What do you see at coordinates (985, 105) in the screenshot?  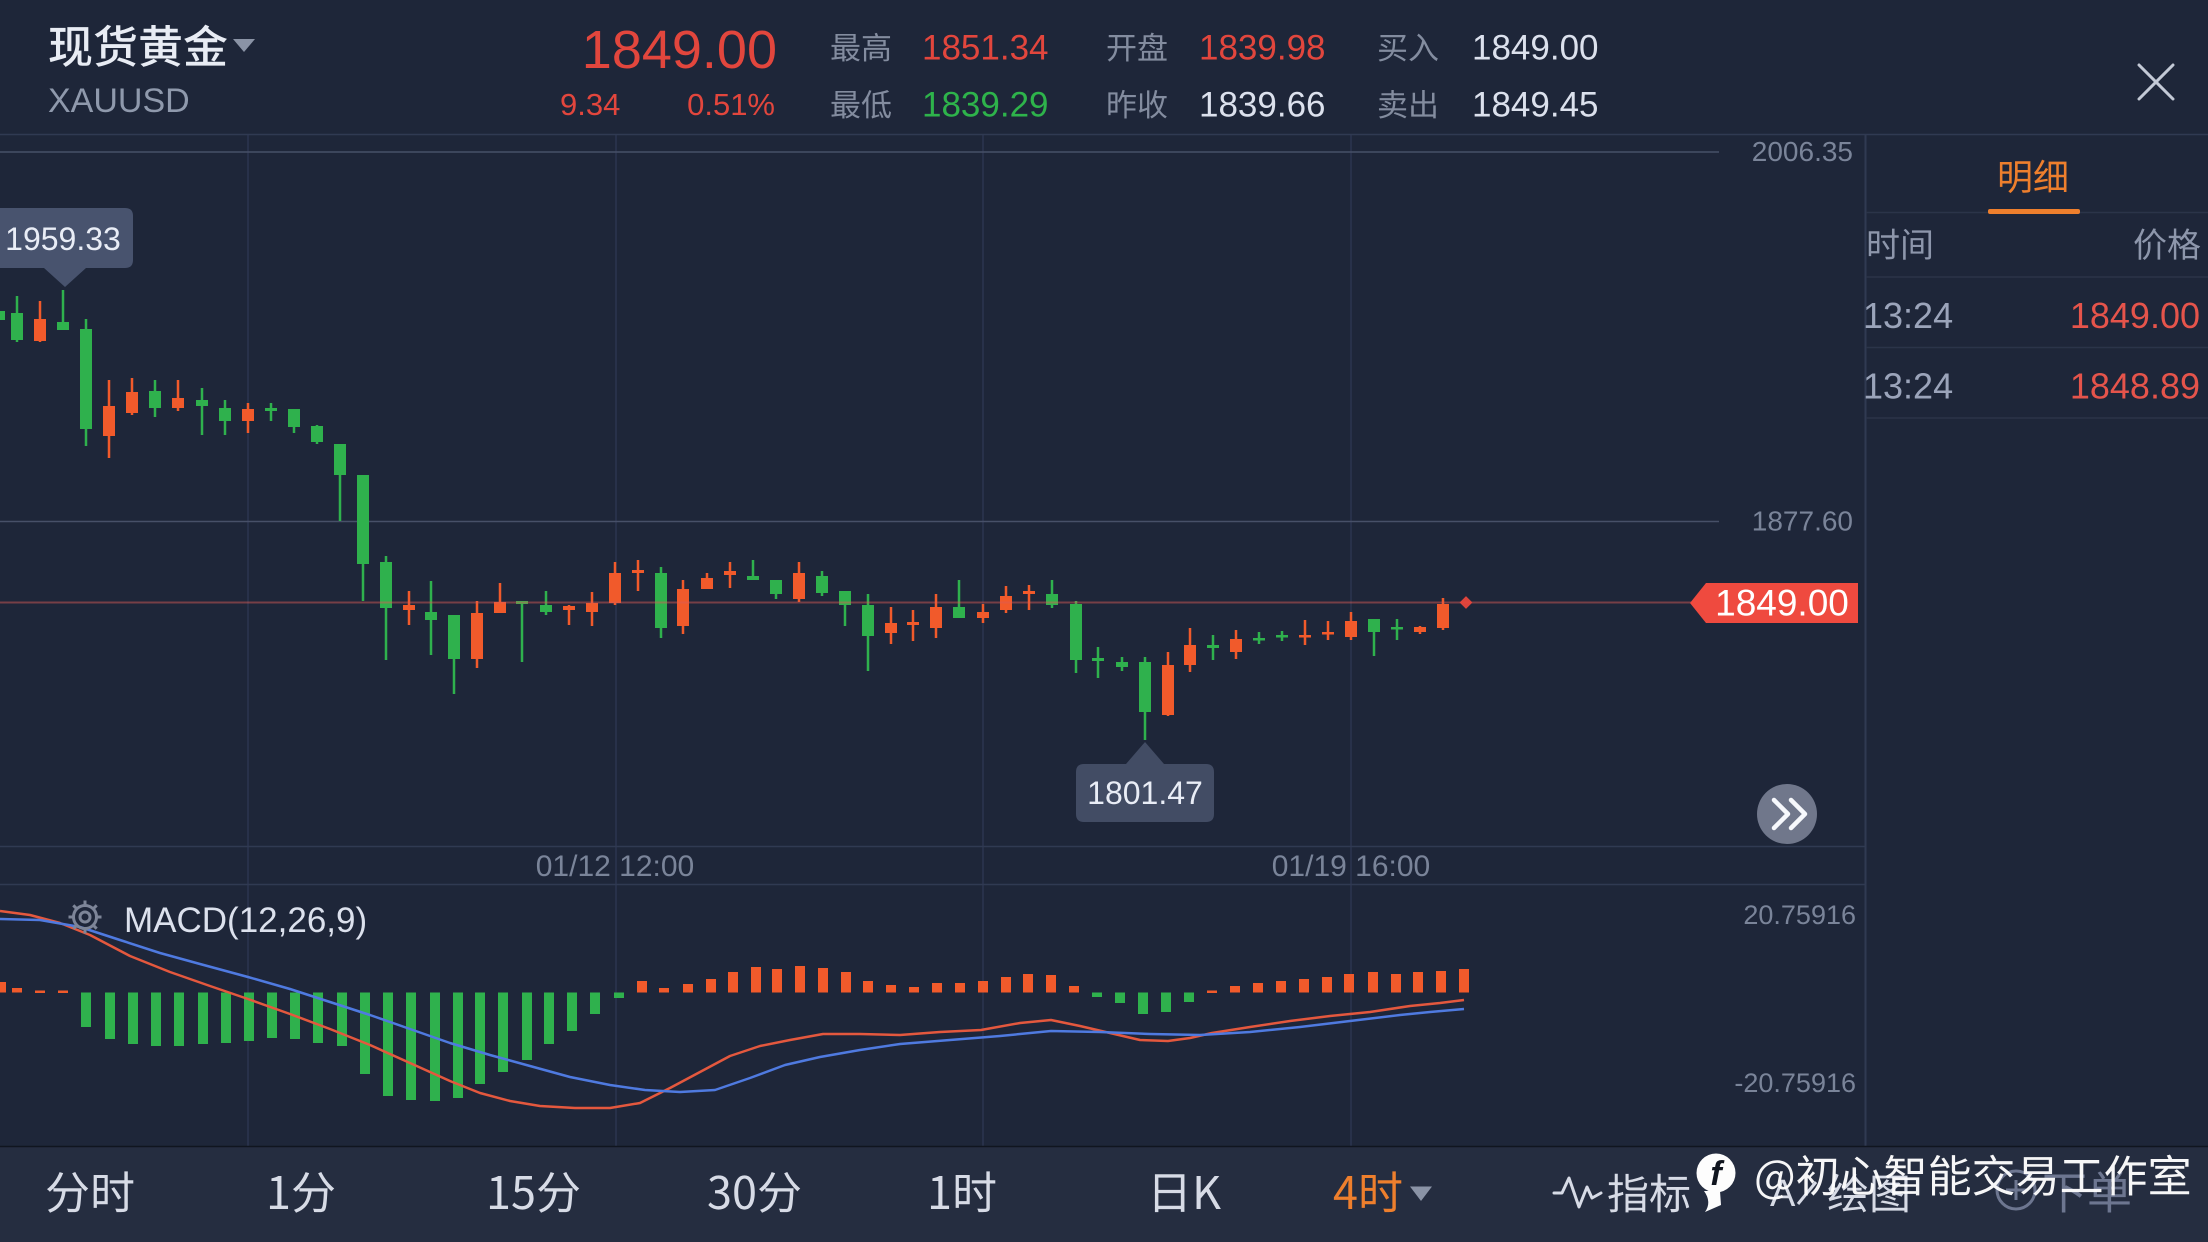 I see `svg-text: 1839.29` at bounding box center [985, 105].